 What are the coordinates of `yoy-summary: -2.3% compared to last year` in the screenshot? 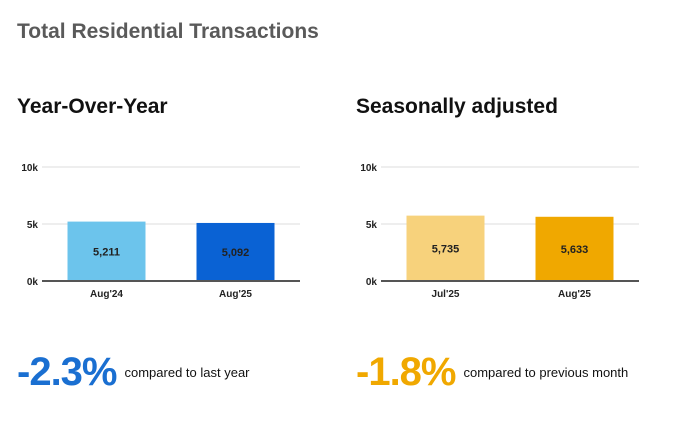 It's located at (133, 372).